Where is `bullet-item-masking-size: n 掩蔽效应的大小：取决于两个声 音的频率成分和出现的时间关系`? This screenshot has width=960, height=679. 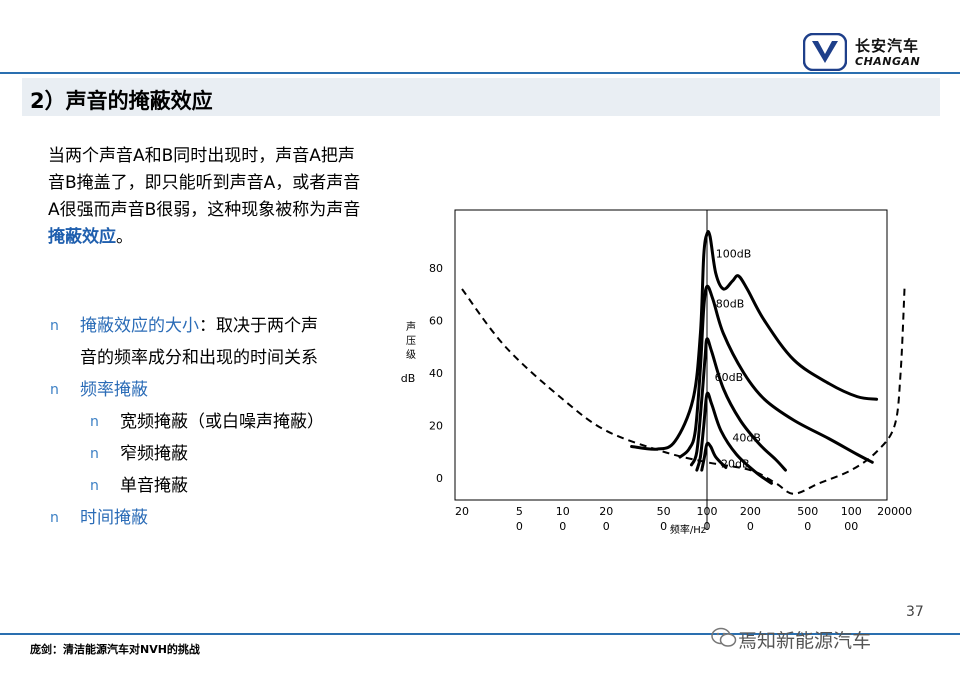 bullet-item-masking-size: n 掩蔽效应的大小：取决于两个声 音的频率成分和出现的时间关系 is located at coordinates (230, 342).